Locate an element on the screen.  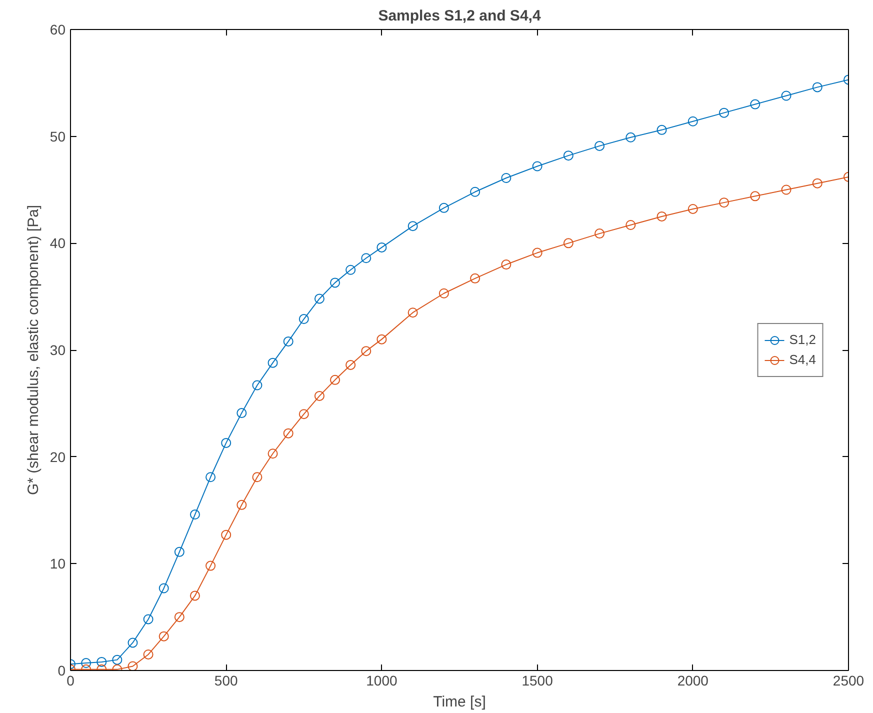
x-tick-label: 1000 is located at coordinates (382, 680).